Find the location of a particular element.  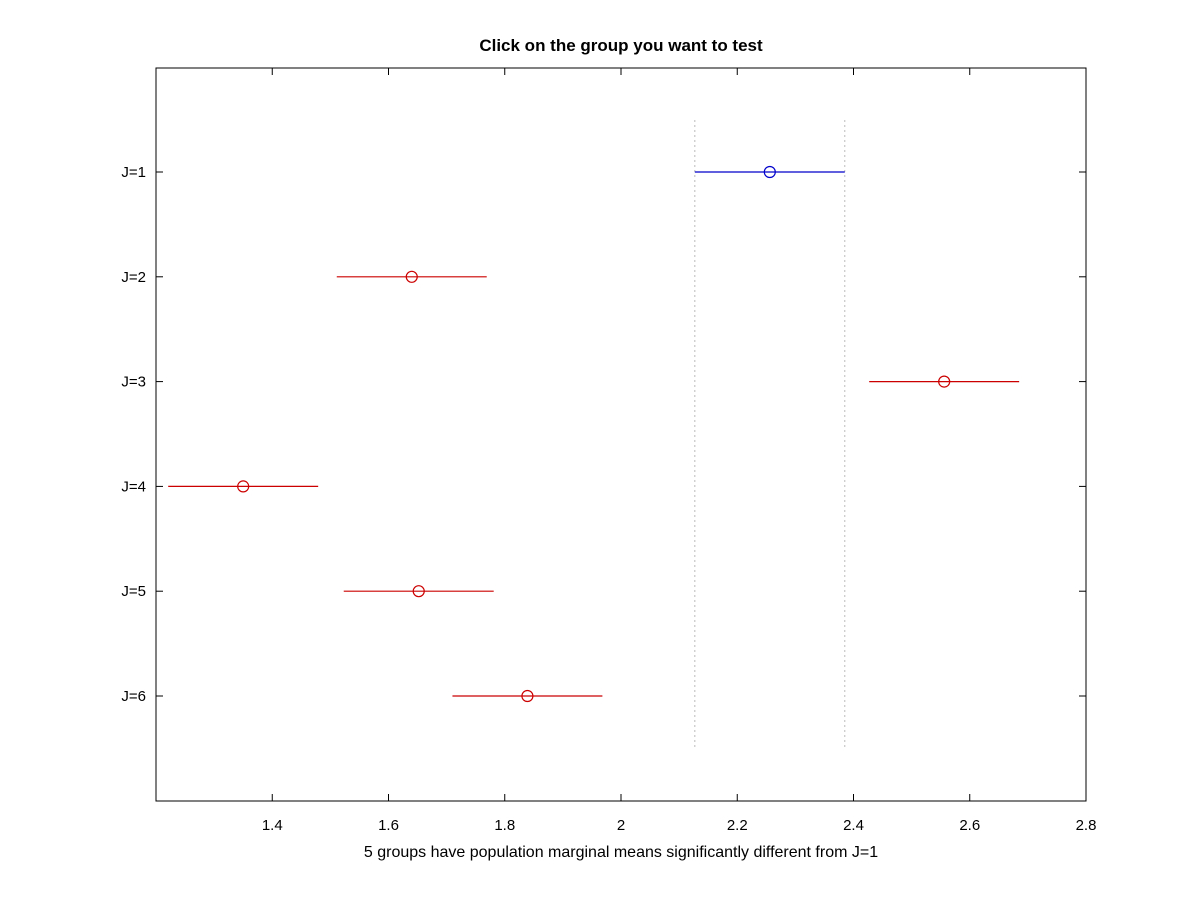

x-tick-label: 1.8 is located at coordinates (504, 825).